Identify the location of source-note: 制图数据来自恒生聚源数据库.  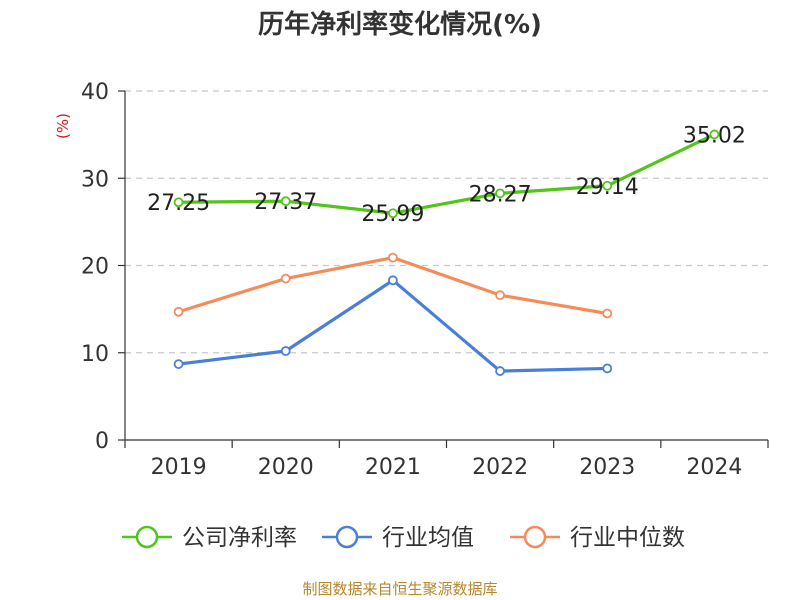
(400, 589).